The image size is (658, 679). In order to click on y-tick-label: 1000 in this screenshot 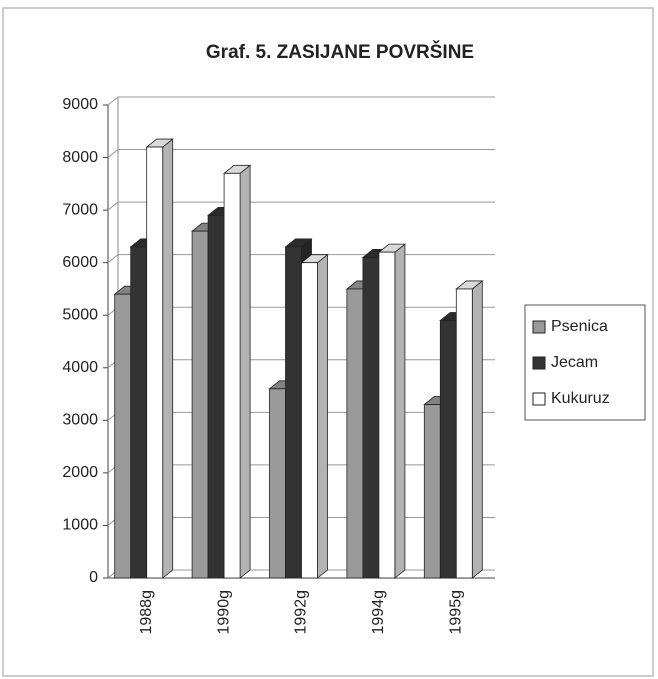, I will do `click(80, 525)`.